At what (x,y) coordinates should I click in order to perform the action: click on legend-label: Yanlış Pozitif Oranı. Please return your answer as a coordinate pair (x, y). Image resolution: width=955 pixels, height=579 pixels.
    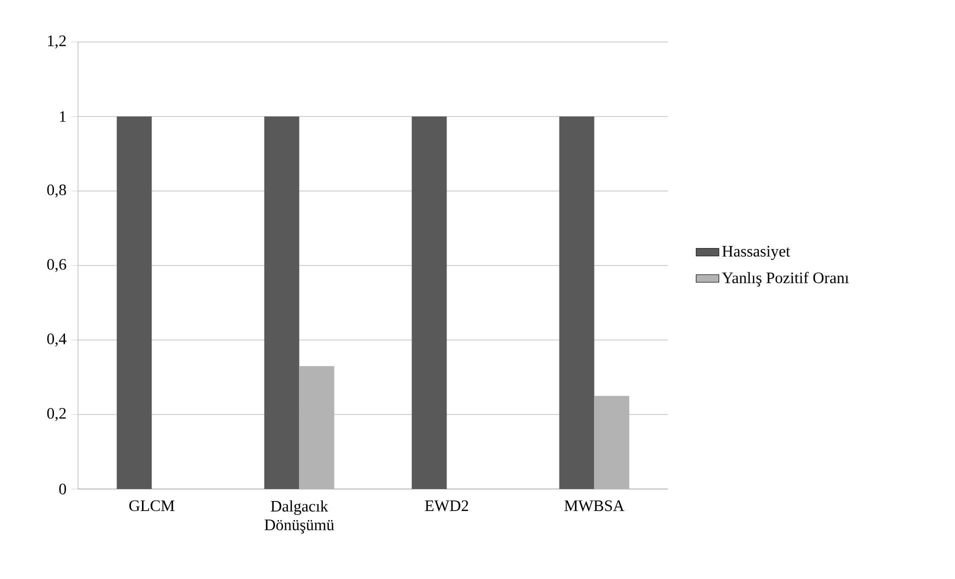
    Looking at the image, I should click on (785, 279).